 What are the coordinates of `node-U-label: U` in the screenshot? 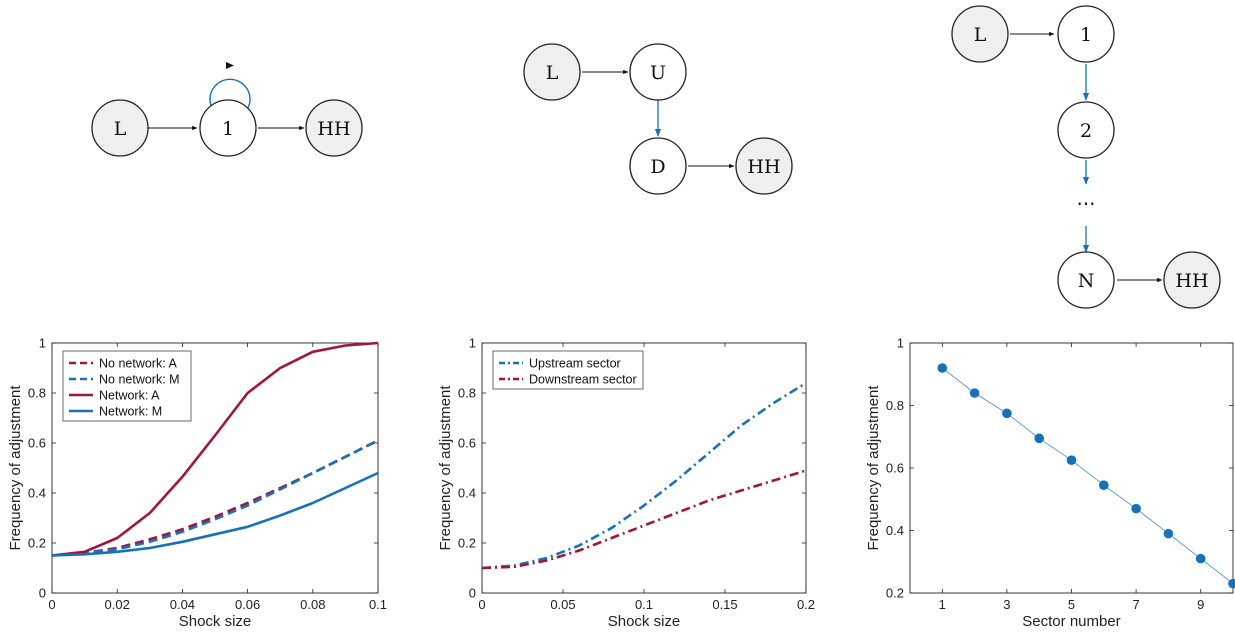 It's located at (658, 73).